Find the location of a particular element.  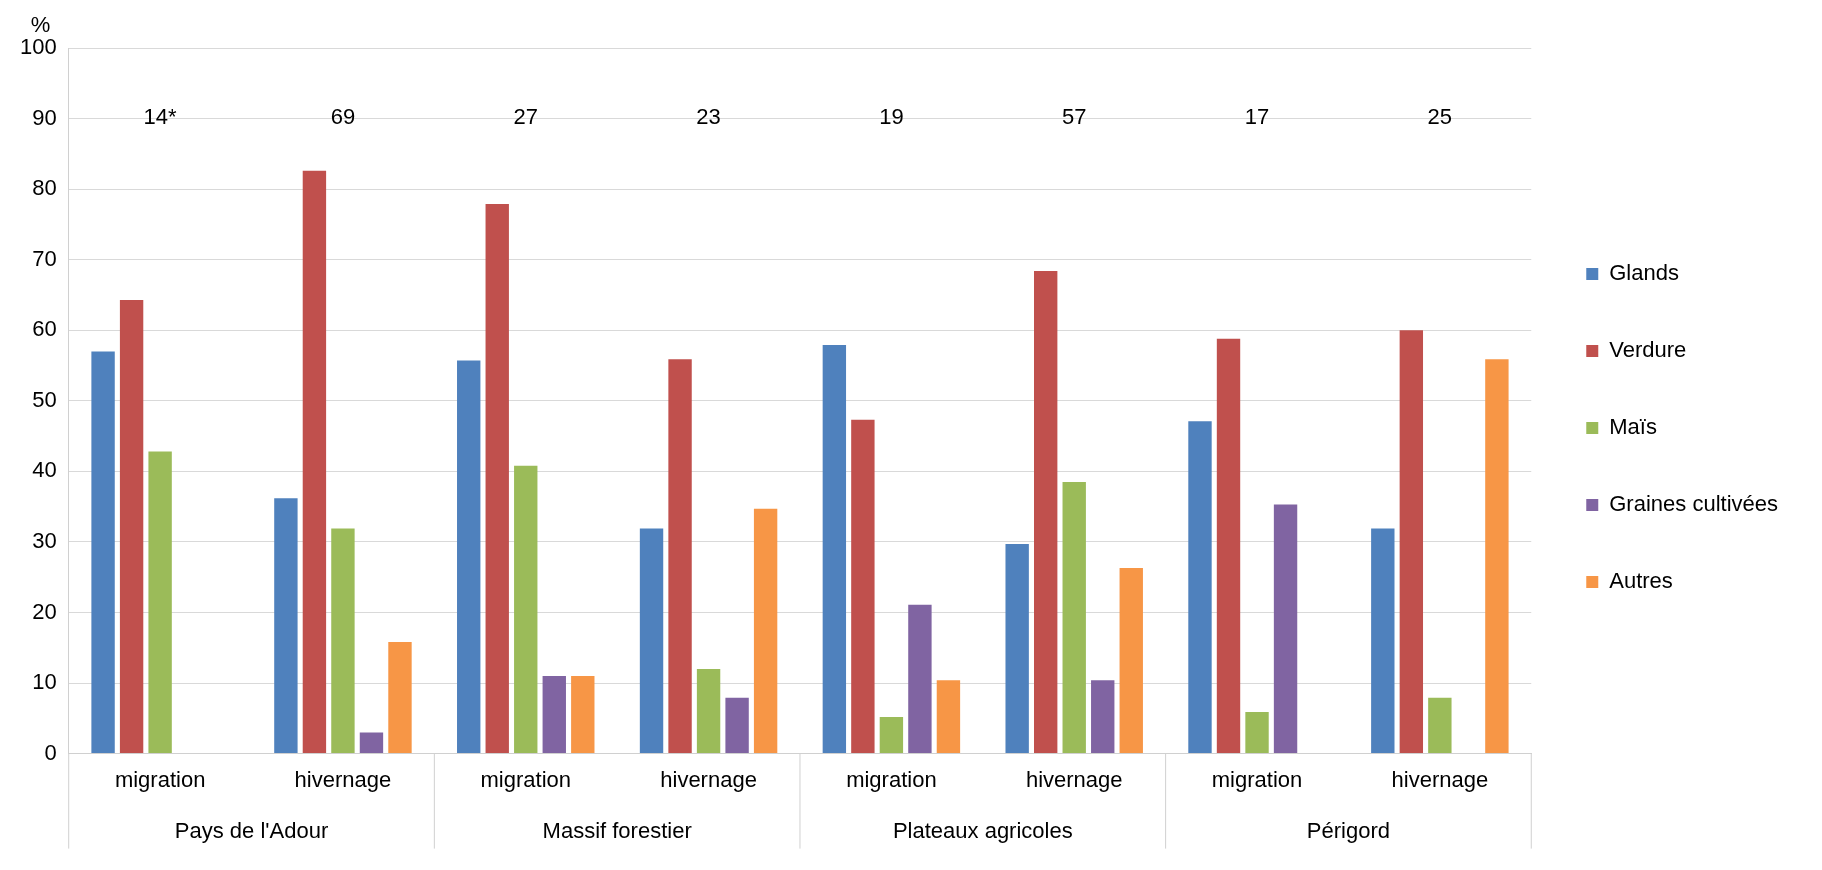

y-tick-label: 30 is located at coordinates (44, 540).